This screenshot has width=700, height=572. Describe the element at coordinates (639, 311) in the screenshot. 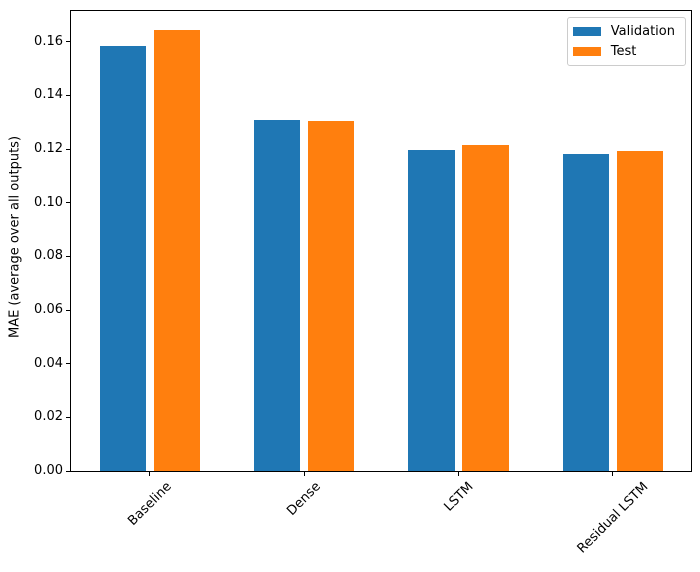

I see `bar-test-residual-lstm` at that location.